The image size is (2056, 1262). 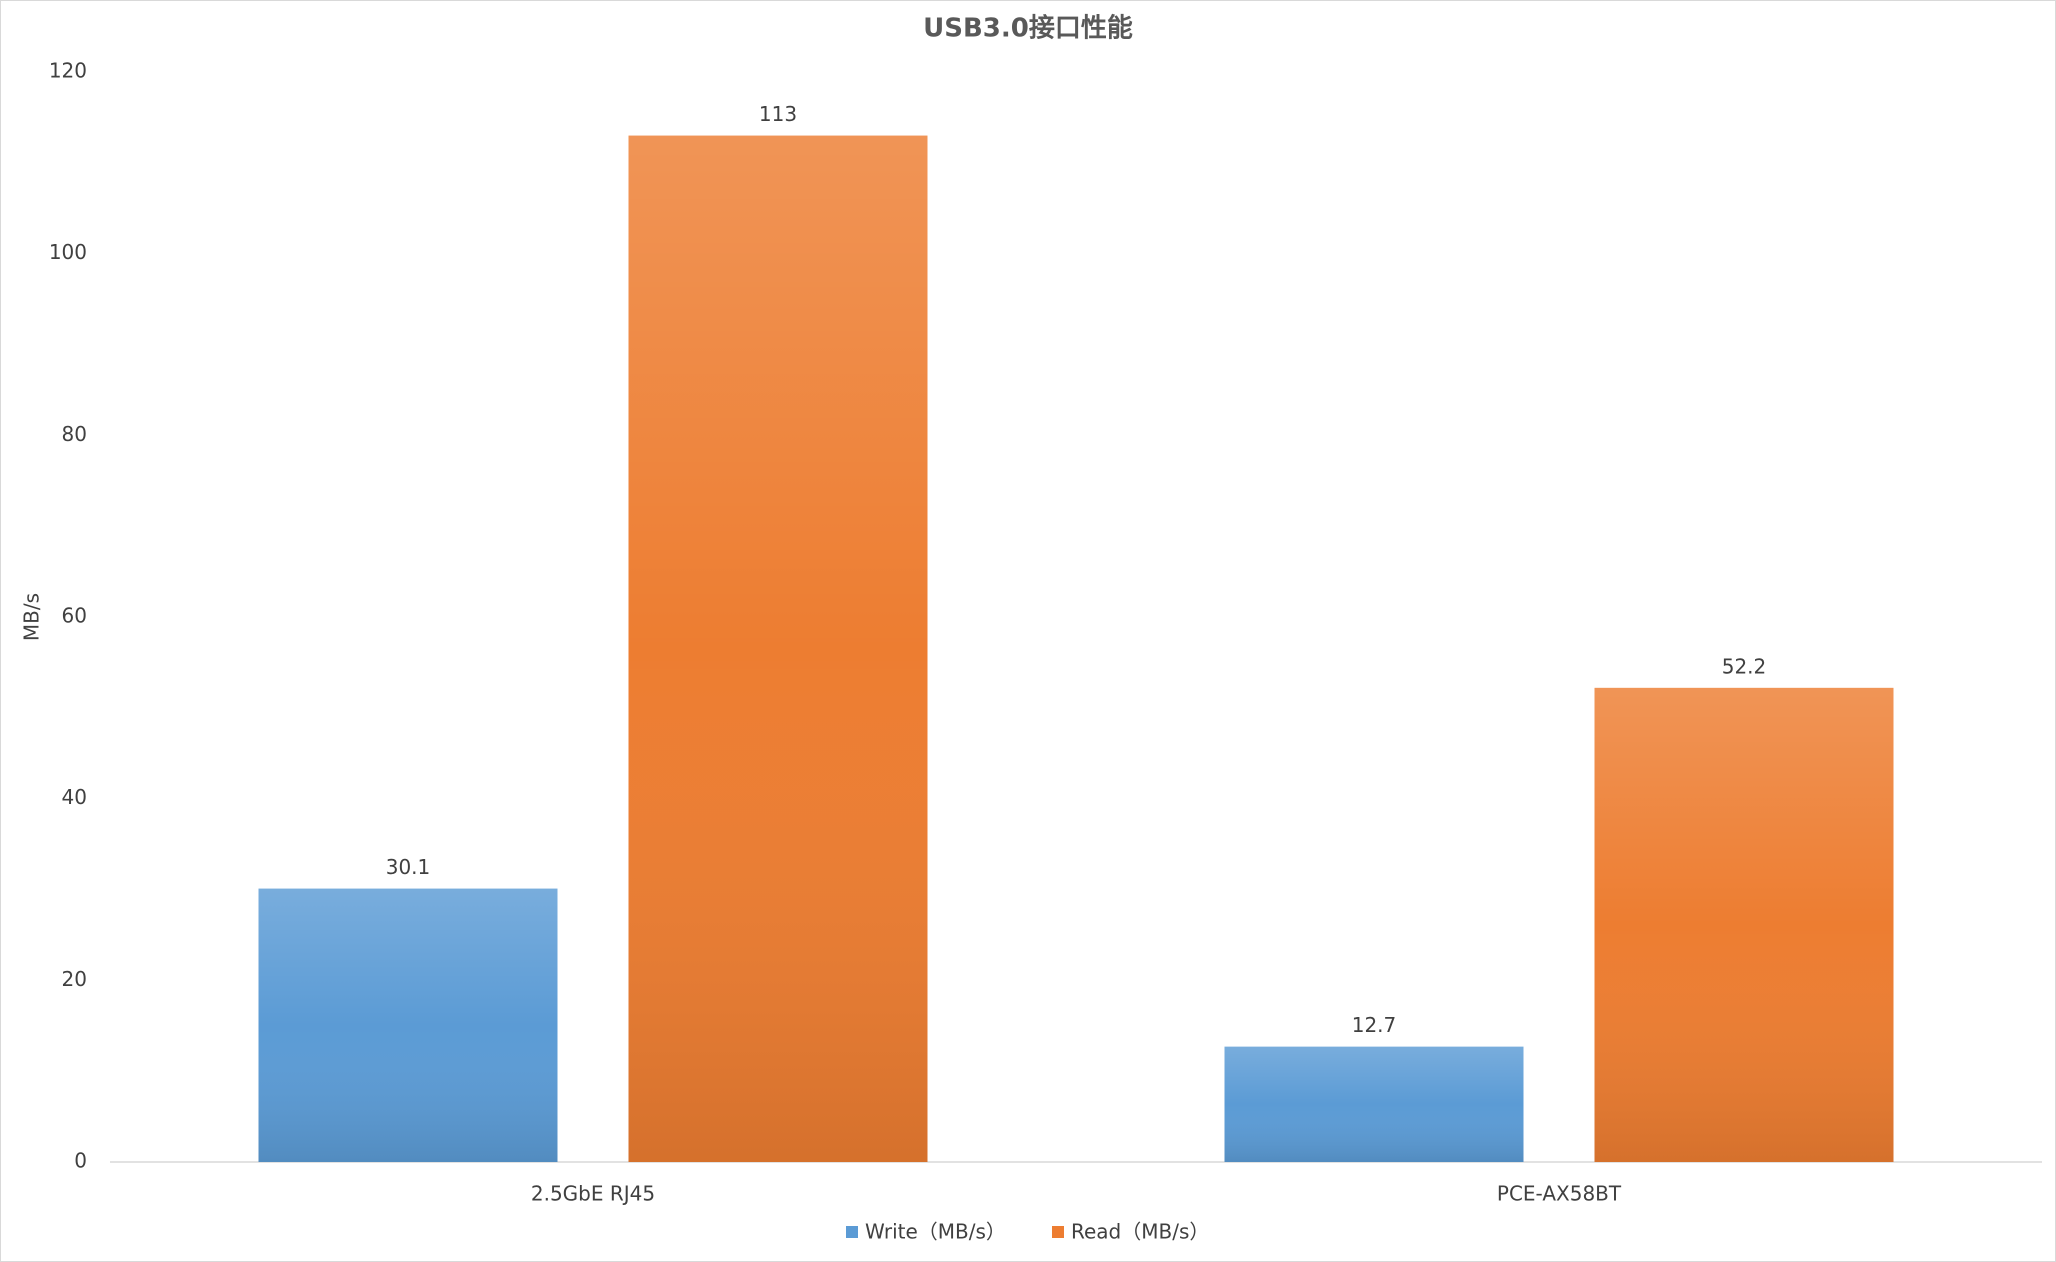 What do you see at coordinates (68, 71) in the screenshot?
I see `y-tick-label: 120` at bounding box center [68, 71].